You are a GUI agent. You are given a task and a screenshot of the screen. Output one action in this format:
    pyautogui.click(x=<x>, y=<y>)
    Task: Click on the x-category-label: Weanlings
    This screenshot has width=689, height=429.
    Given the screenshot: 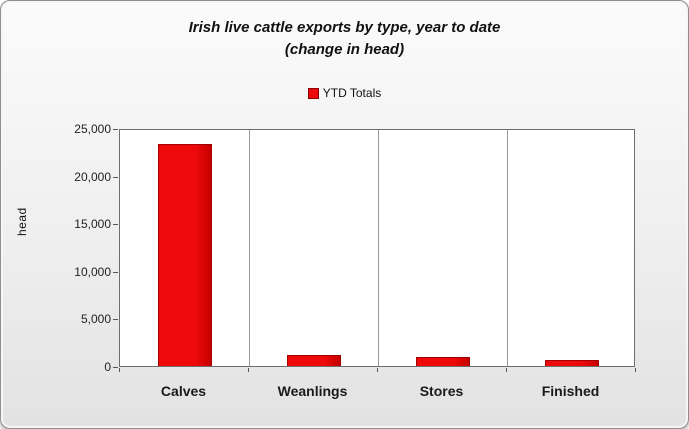 What is the action you would take?
    pyautogui.click(x=312, y=391)
    